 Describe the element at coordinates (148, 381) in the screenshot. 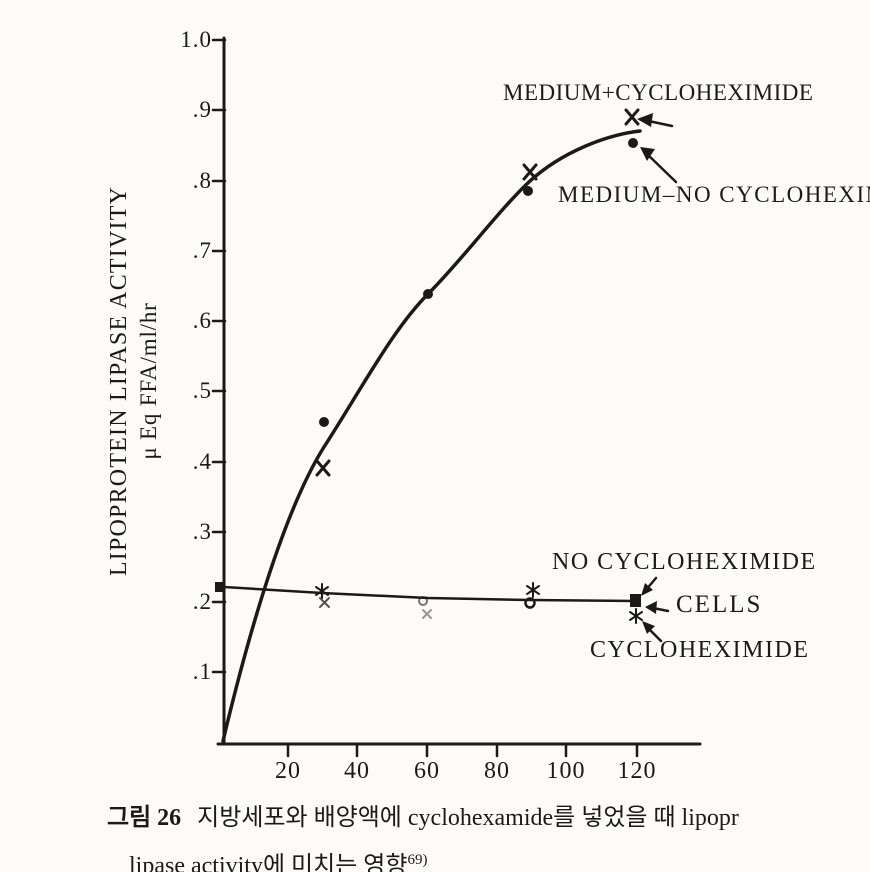

I see `y-axis-title-line2: μ Eq FFA/ml/hr` at that location.